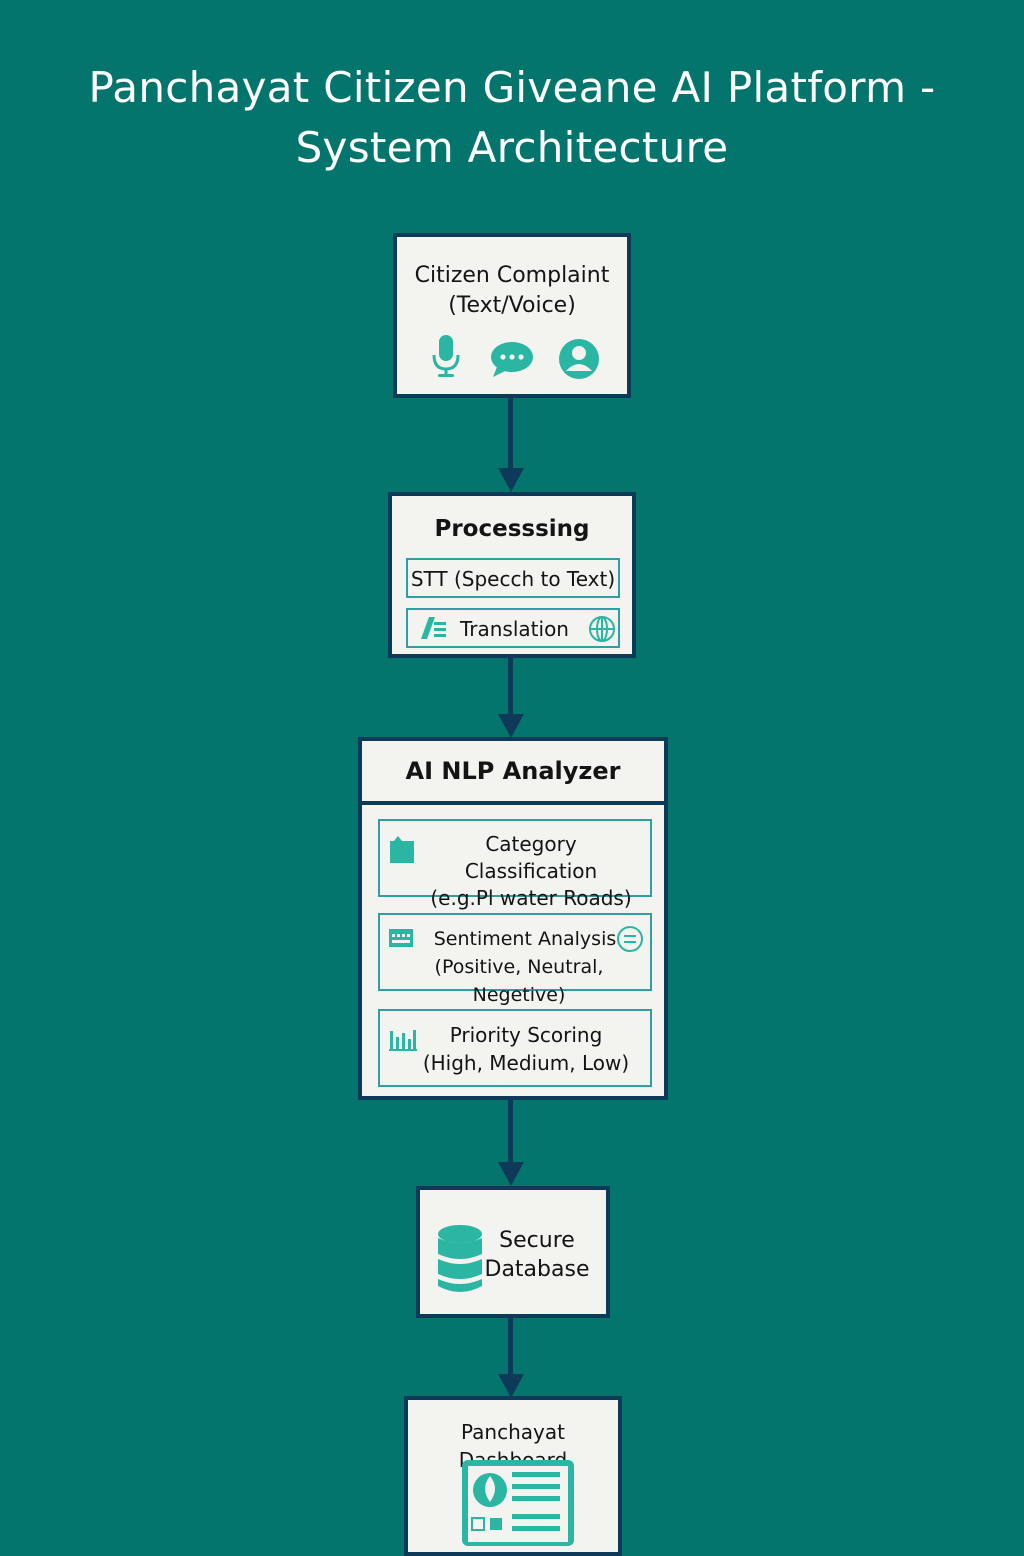 The image size is (1024, 1556). Describe the element at coordinates (460, 1258) in the screenshot. I see `database-icon` at that location.